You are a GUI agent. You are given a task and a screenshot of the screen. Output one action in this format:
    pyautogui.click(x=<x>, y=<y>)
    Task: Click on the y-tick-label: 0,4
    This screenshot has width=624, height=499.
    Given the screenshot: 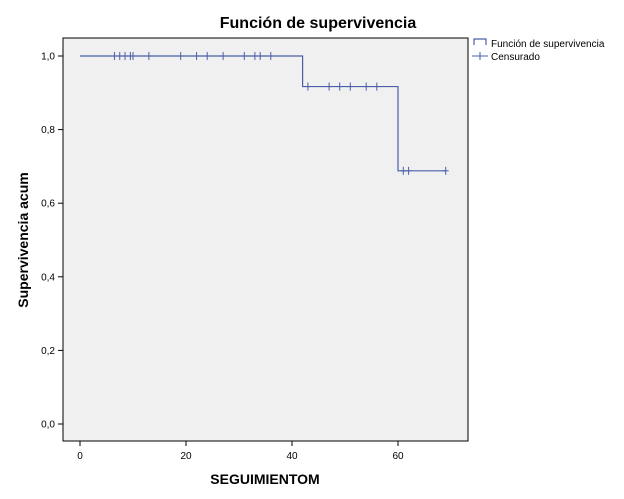 What is the action you would take?
    pyautogui.click(x=48, y=277)
    